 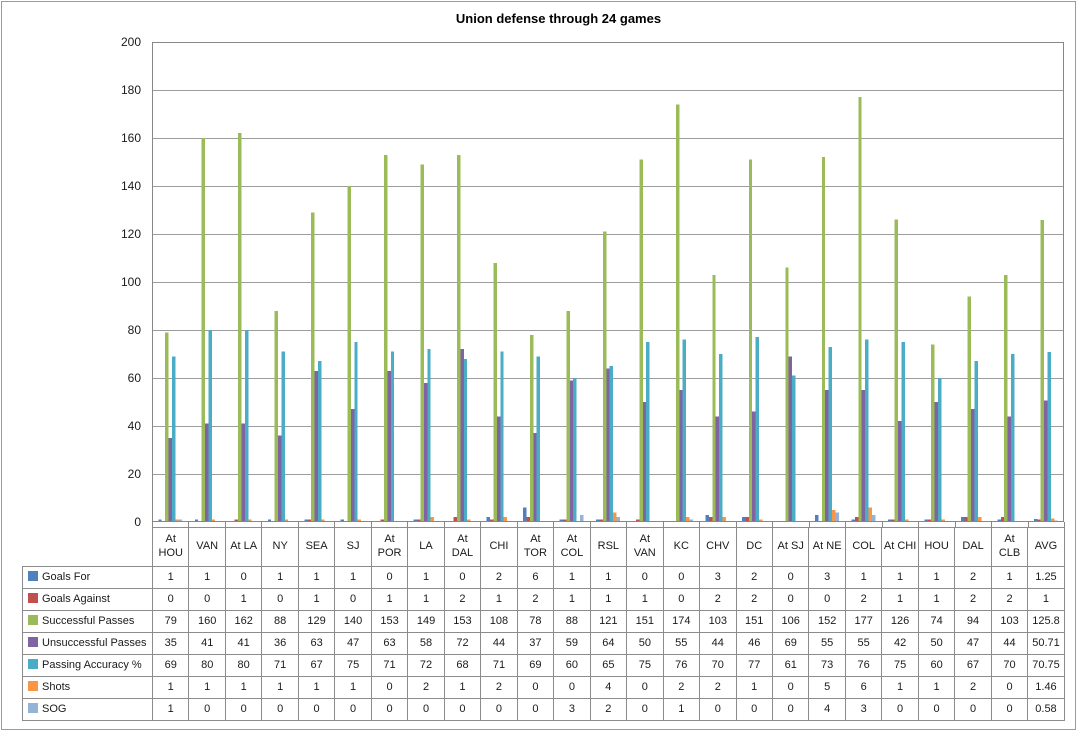 What do you see at coordinates (608, 621) in the screenshot?
I see `table-cell: 121` at bounding box center [608, 621].